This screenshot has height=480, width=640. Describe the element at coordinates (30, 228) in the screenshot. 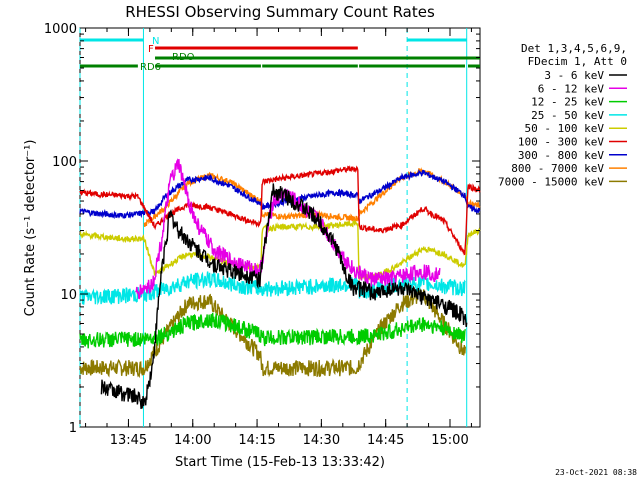

I see `y-axis-label: Count Rate (s⁻¹ detector⁻¹)` at that location.